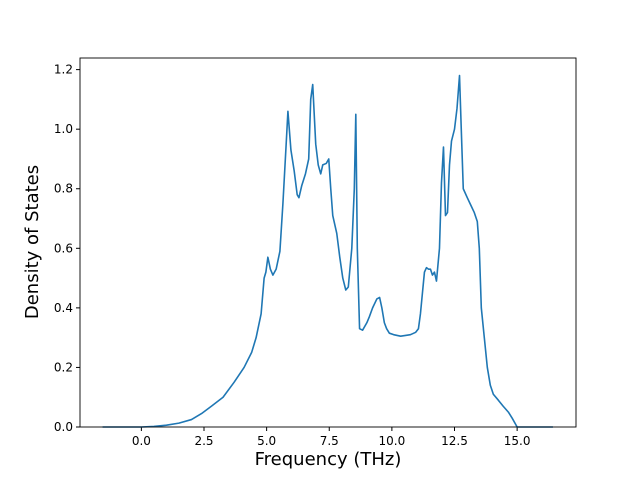 The width and height of the screenshot is (640, 480). Describe the element at coordinates (63, 189) in the screenshot. I see `y-tick-label: 0.8` at that location.